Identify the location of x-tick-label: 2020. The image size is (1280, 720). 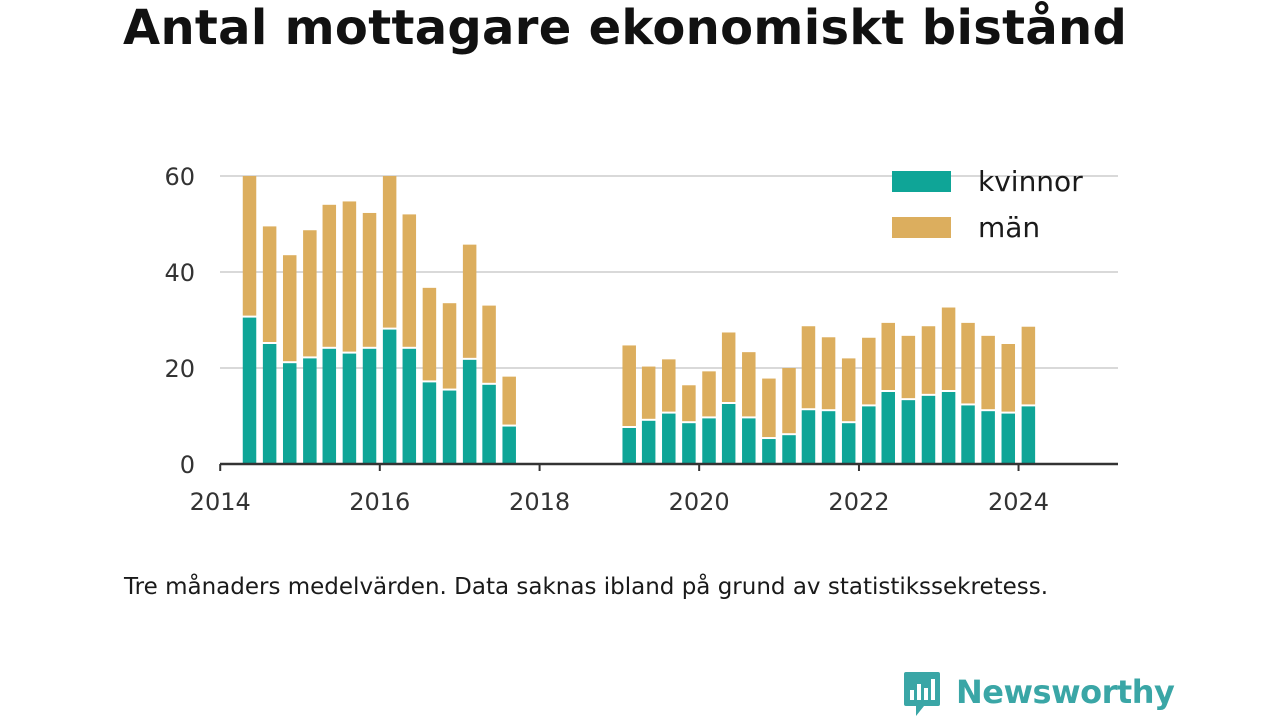
(699, 502).